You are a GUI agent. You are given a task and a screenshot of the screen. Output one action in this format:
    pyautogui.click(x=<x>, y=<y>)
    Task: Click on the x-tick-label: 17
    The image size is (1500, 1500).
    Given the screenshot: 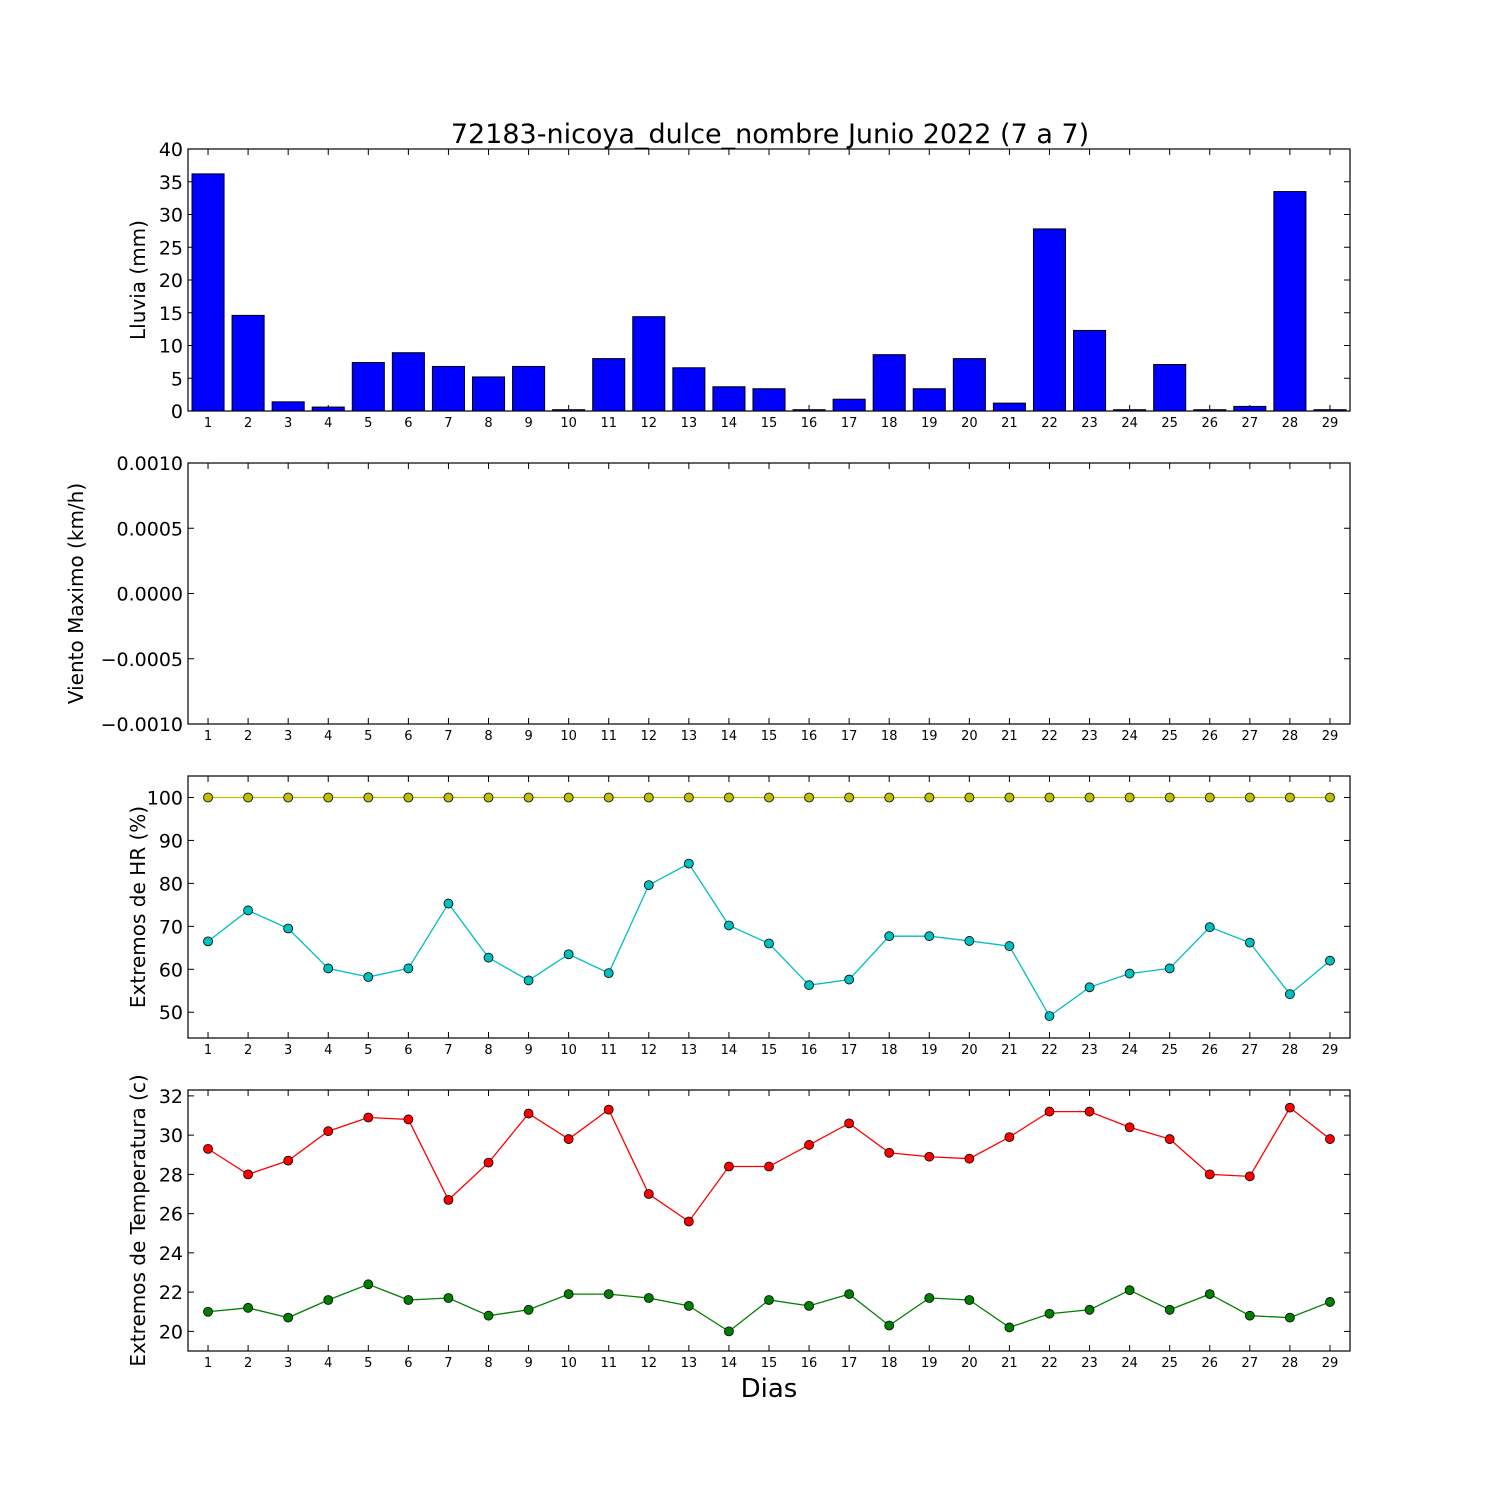 What is the action you would take?
    pyautogui.click(x=849, y=1050)
    